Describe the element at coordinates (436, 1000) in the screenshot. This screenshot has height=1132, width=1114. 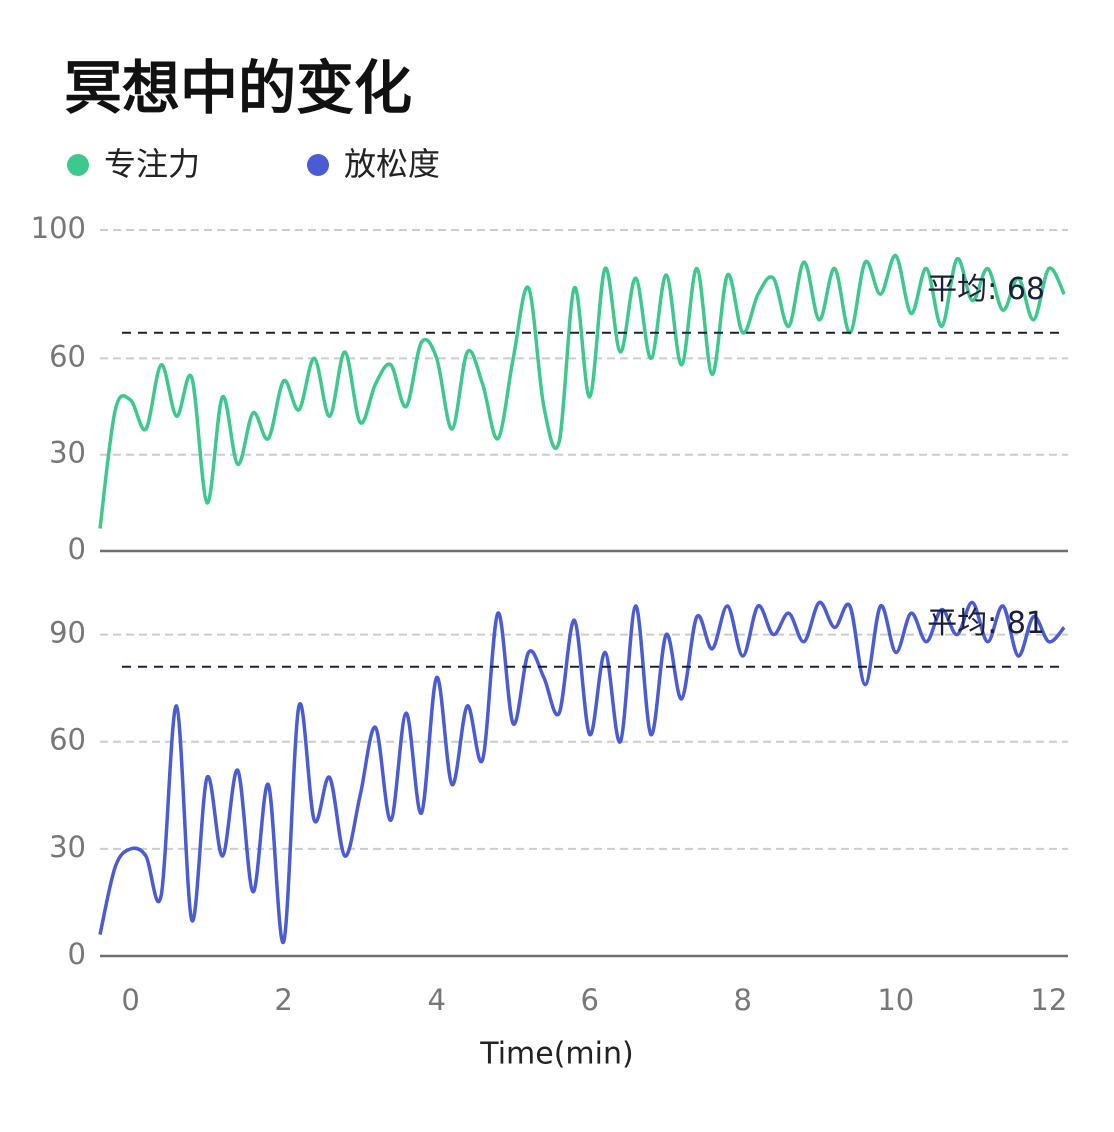
I see `x-tick-label: 4` at that location.